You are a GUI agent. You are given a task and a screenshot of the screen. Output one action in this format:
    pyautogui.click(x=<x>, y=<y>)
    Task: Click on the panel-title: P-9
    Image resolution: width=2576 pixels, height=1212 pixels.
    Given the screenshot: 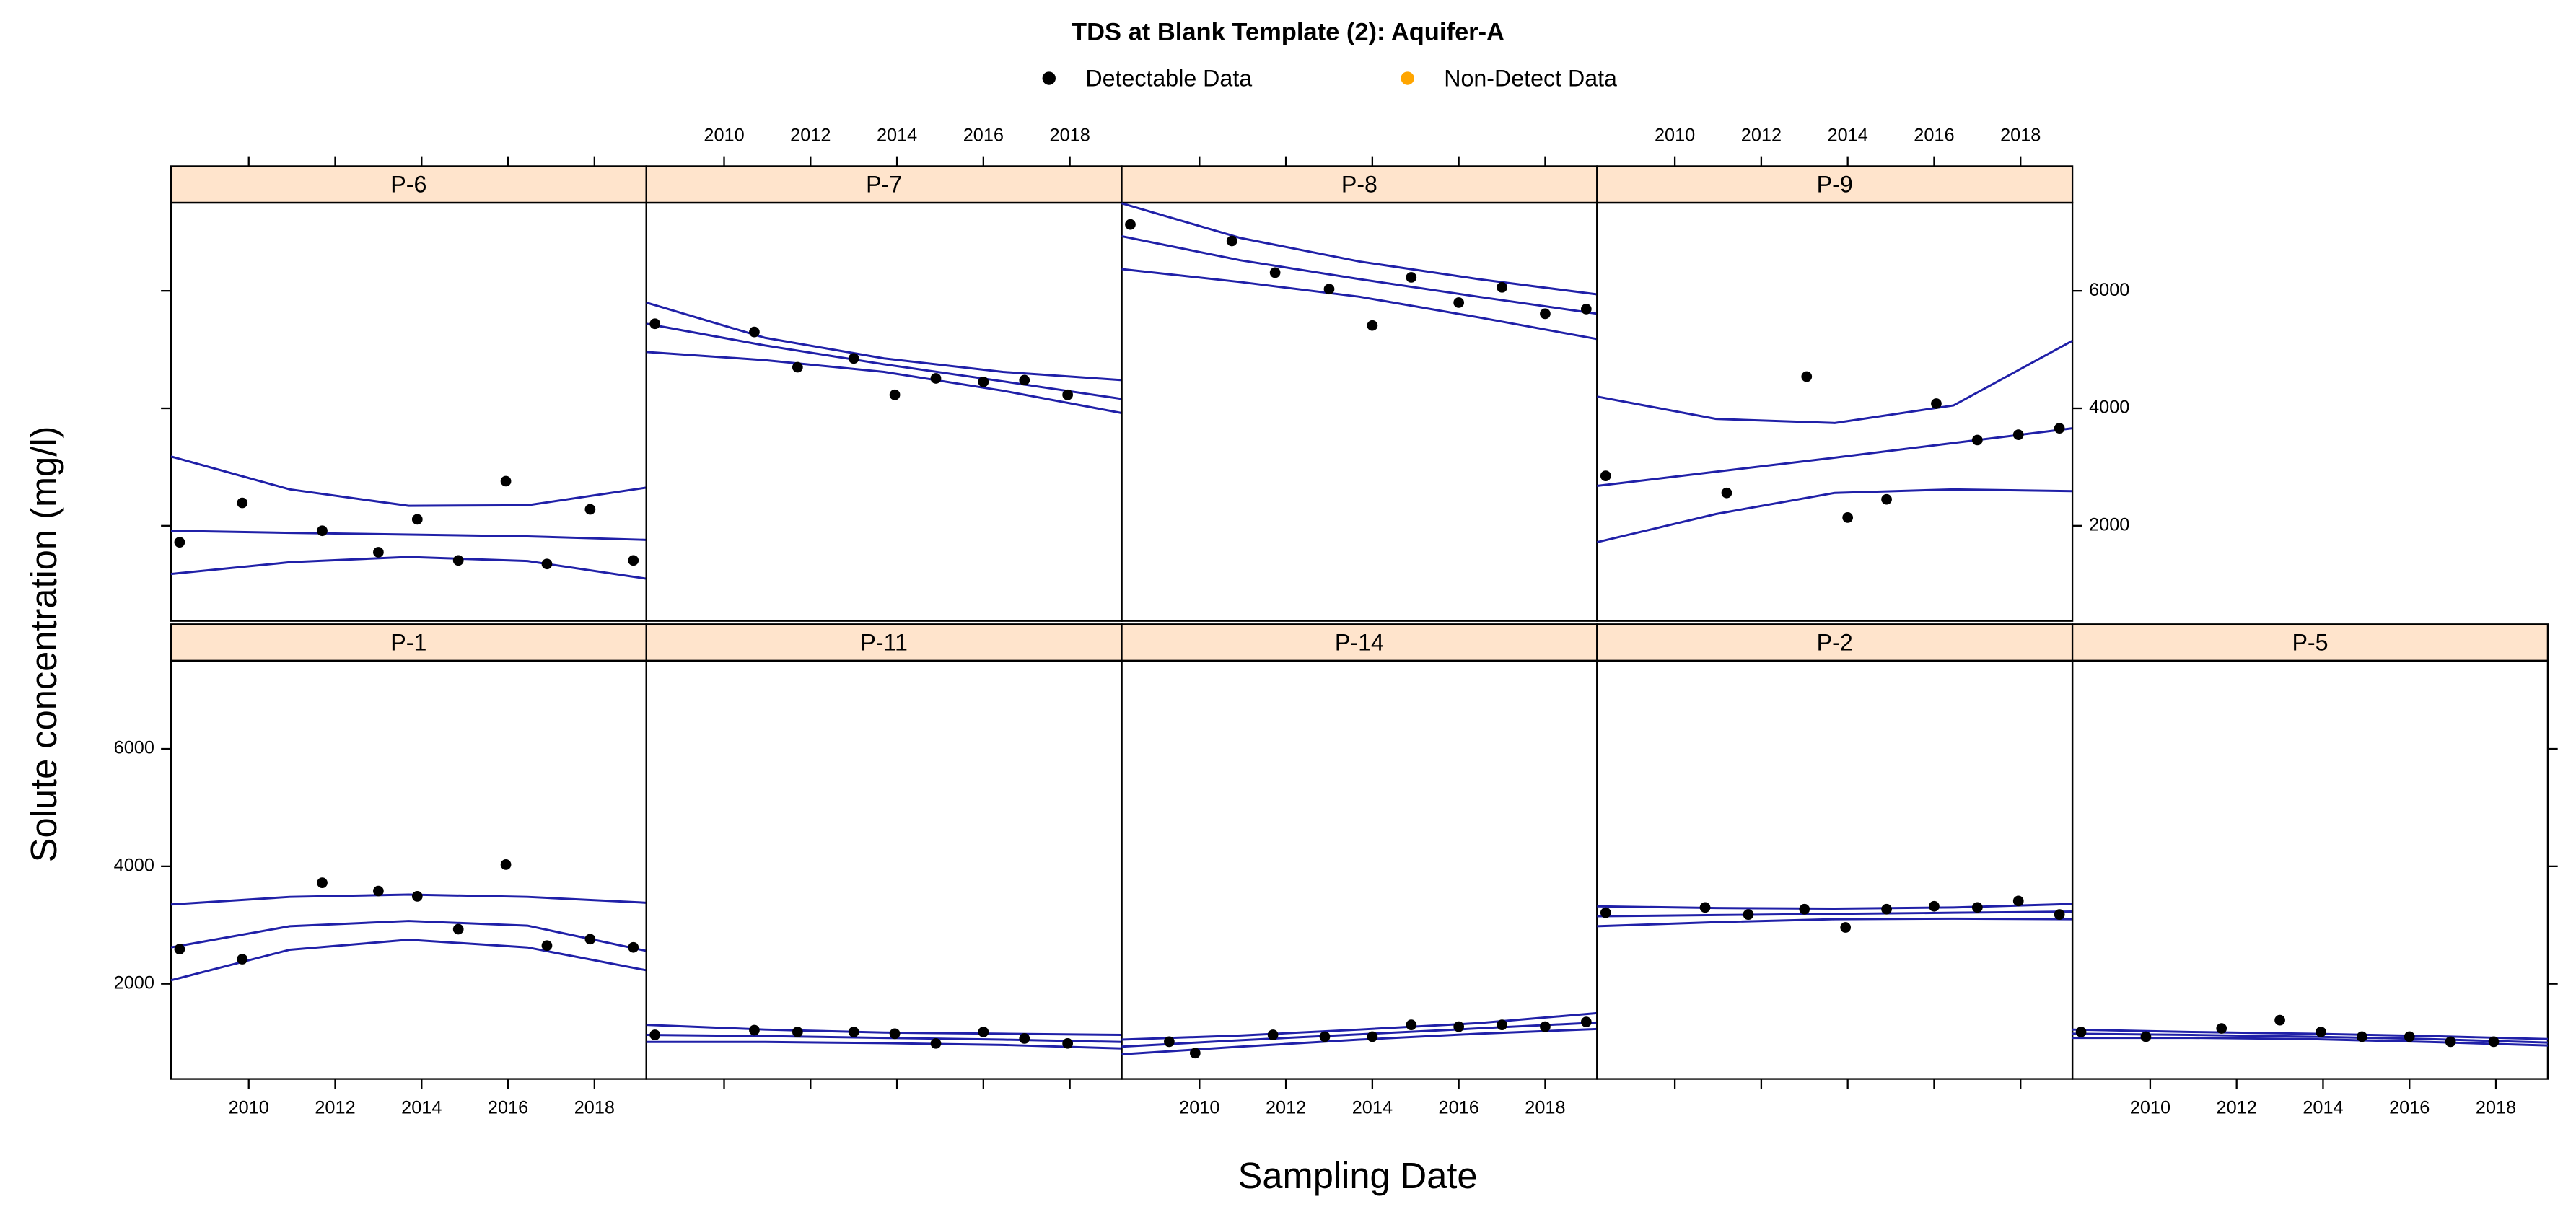 What is the action you would take?
    pyautogui.click(x=1835, y=185)
    